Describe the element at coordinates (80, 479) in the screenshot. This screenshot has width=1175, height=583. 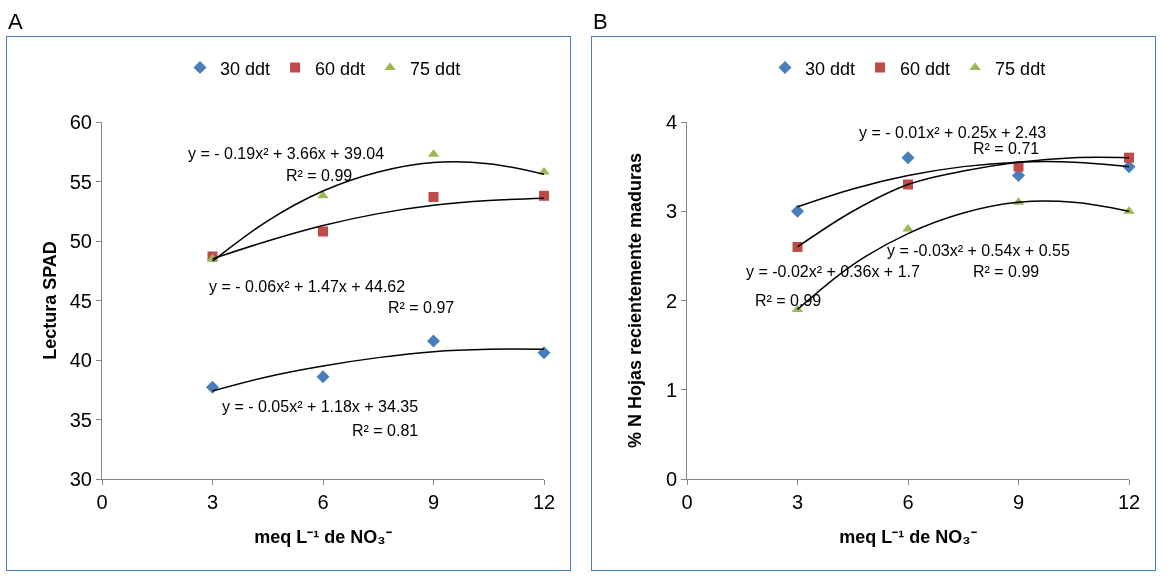
I see `y-tick-label: 30` at that location.